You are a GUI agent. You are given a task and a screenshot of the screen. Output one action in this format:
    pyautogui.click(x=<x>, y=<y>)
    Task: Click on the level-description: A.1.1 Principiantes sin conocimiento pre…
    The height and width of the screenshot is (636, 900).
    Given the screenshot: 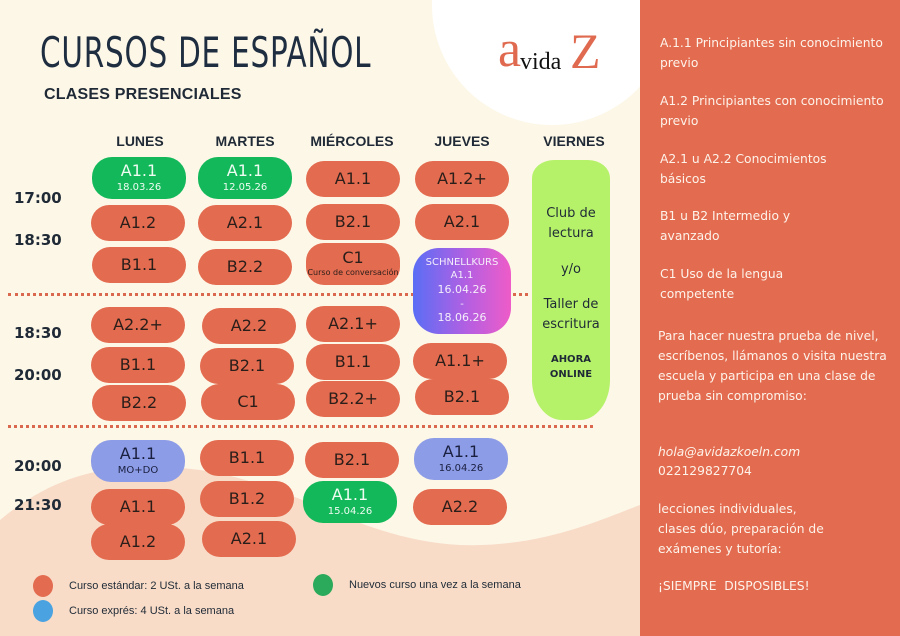 What is the action you would take?
    pyautogui.click(x=771, y=53)
    